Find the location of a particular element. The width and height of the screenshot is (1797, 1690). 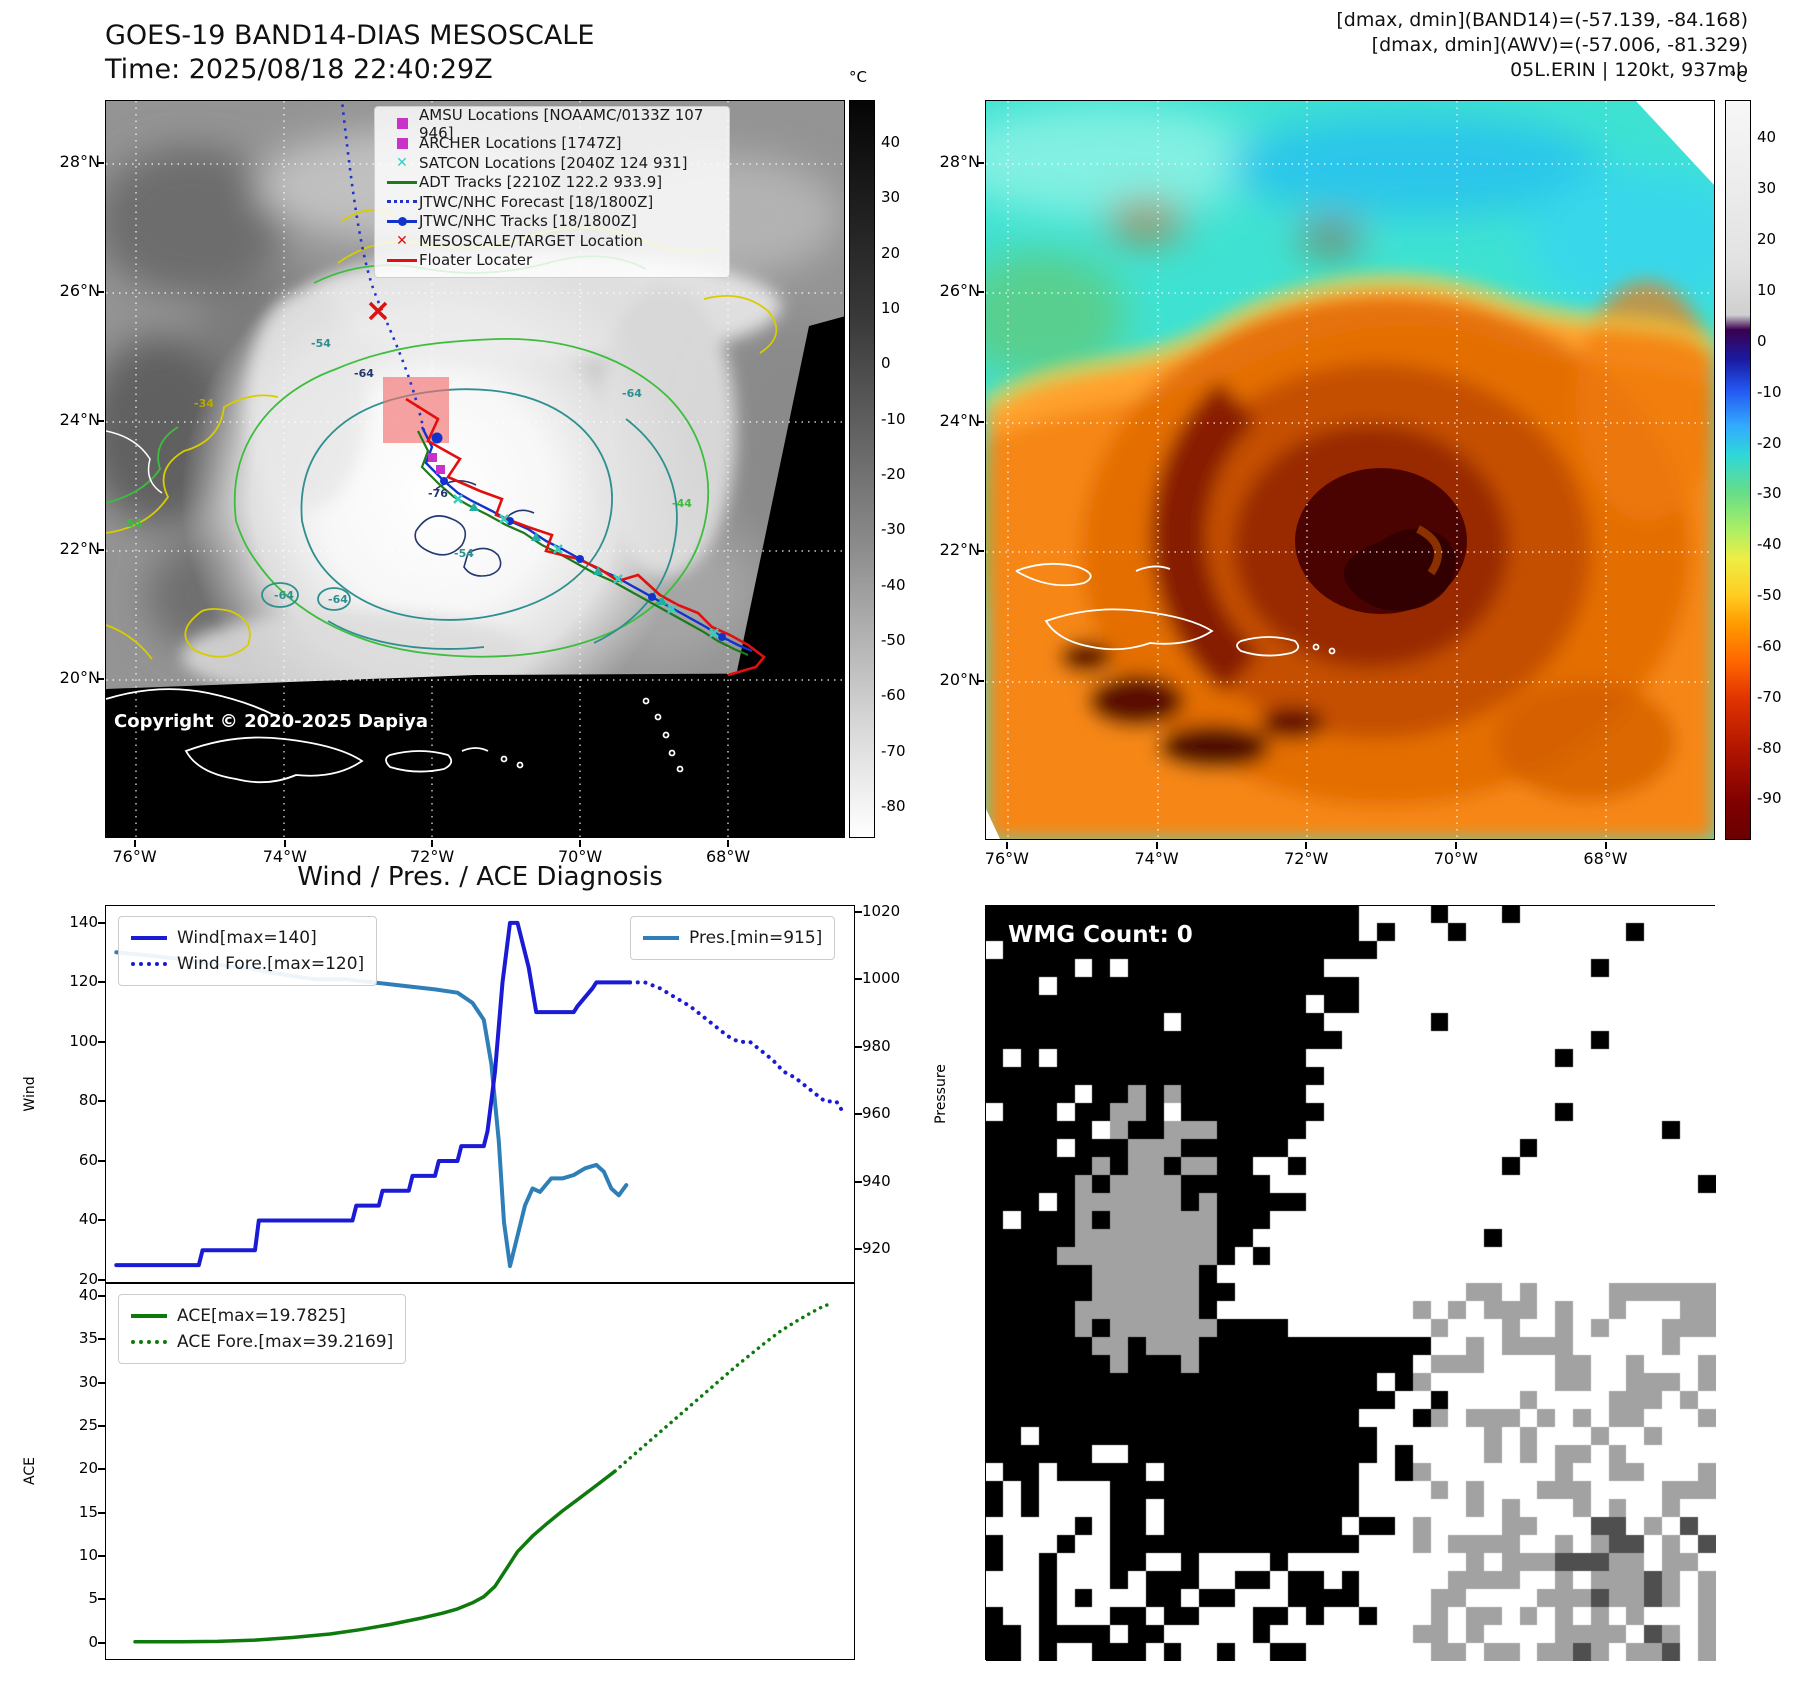

band14-colorbar-tick: -10 is located at coordinates (893, 418).